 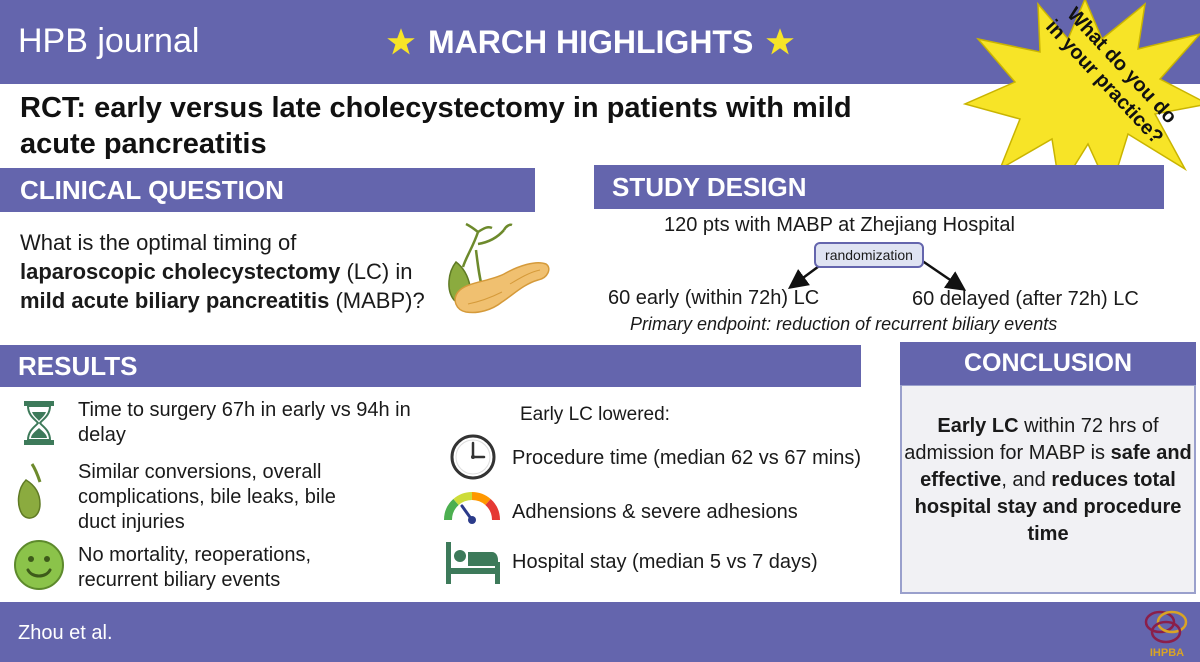 I want to click on gallbladder-icon, so click(x=29, y=491).